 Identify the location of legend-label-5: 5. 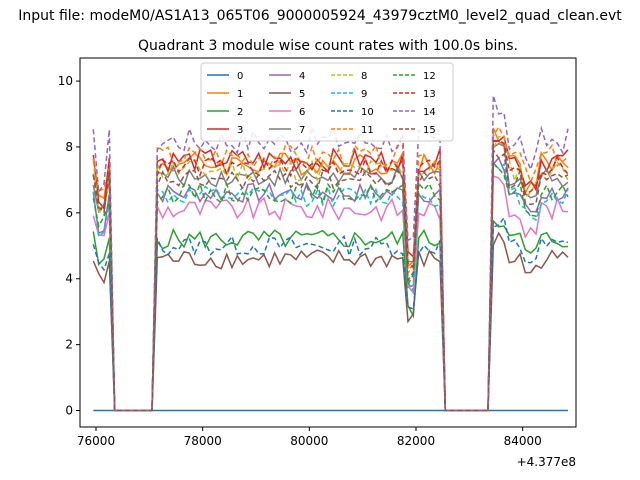
(302, 94).